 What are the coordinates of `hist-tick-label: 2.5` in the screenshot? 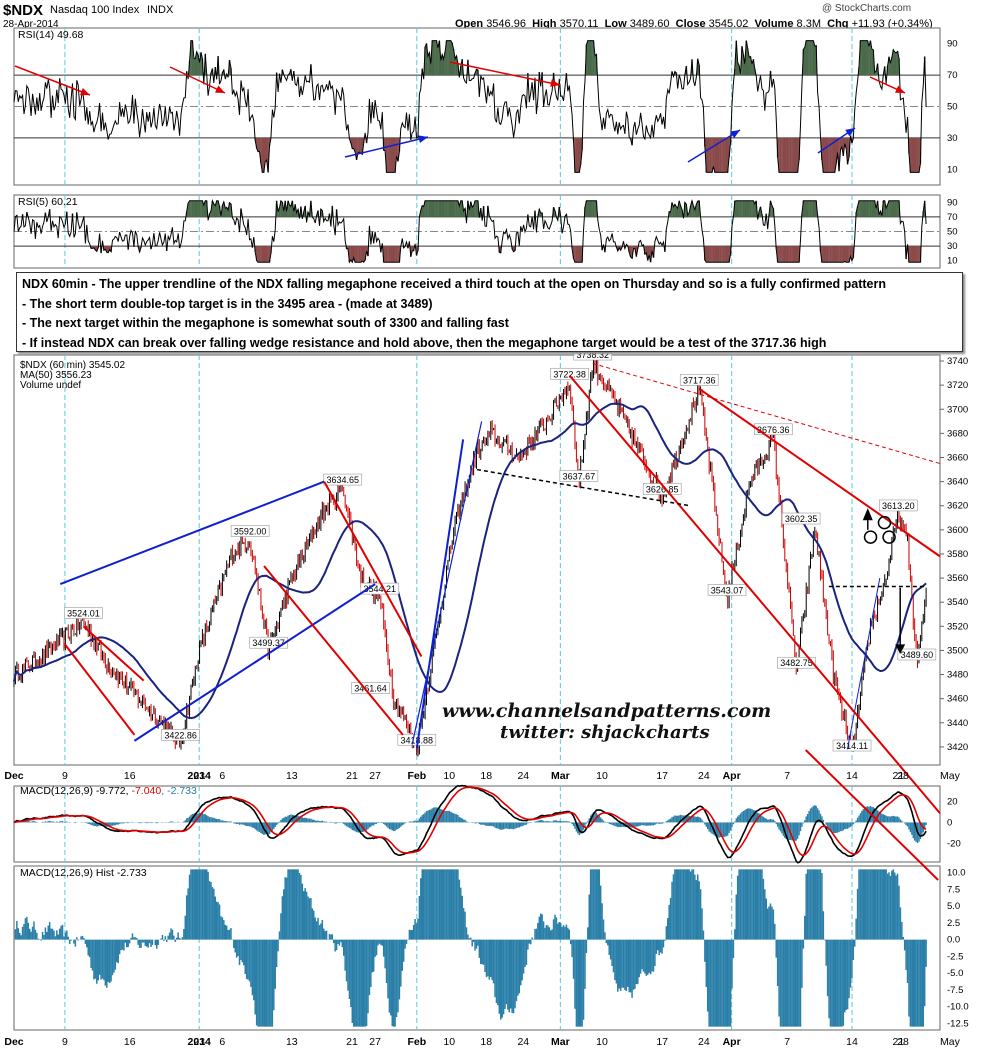 It's located at (953, 923).